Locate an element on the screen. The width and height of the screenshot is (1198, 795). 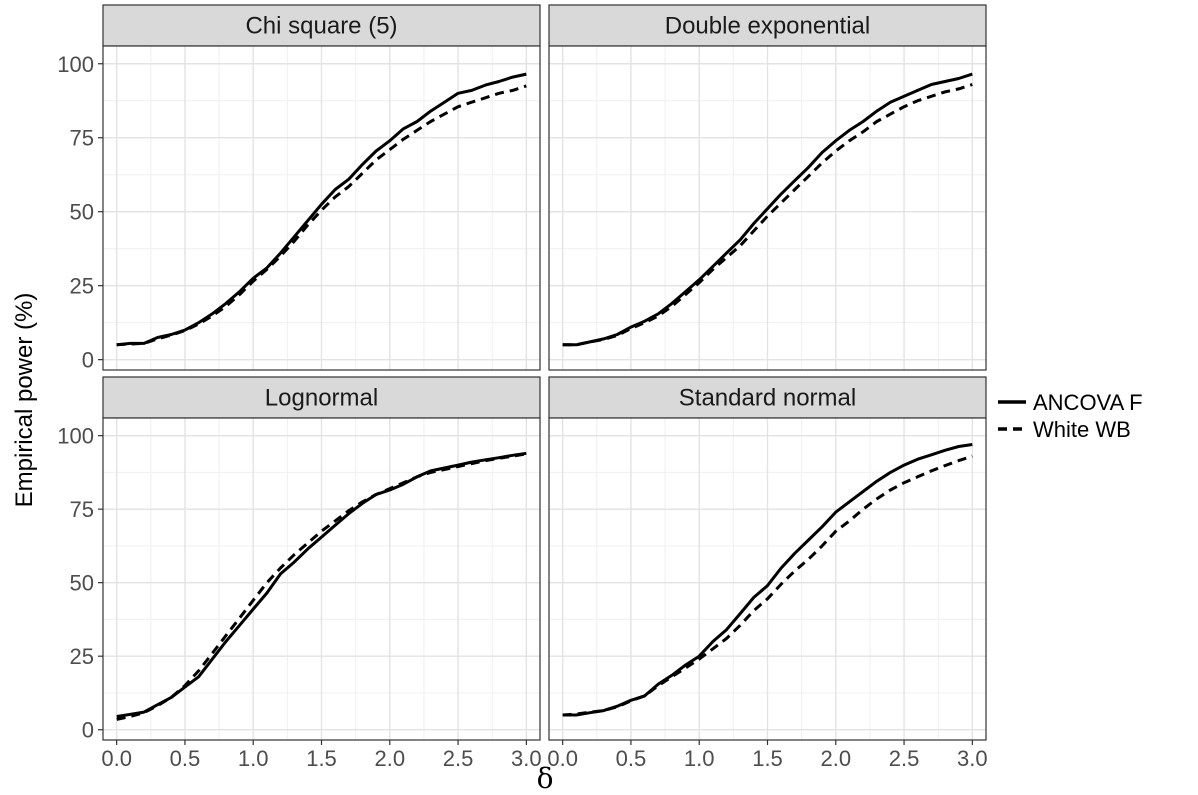
legend-label: ANCOVA F is located at coordinates (1088, 402).